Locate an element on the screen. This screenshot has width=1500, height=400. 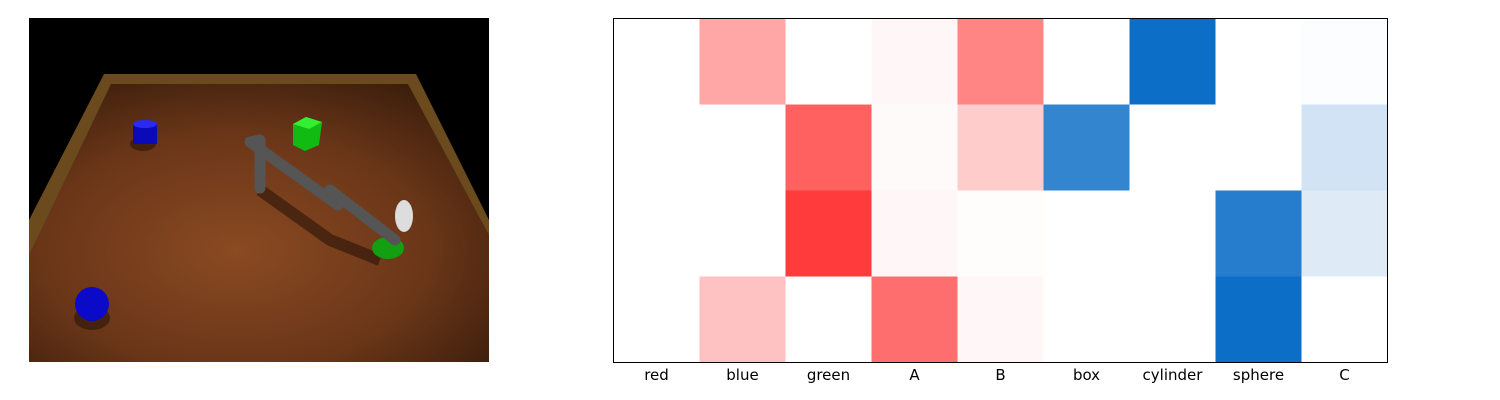
gripper is located at coordinates (404, 216).